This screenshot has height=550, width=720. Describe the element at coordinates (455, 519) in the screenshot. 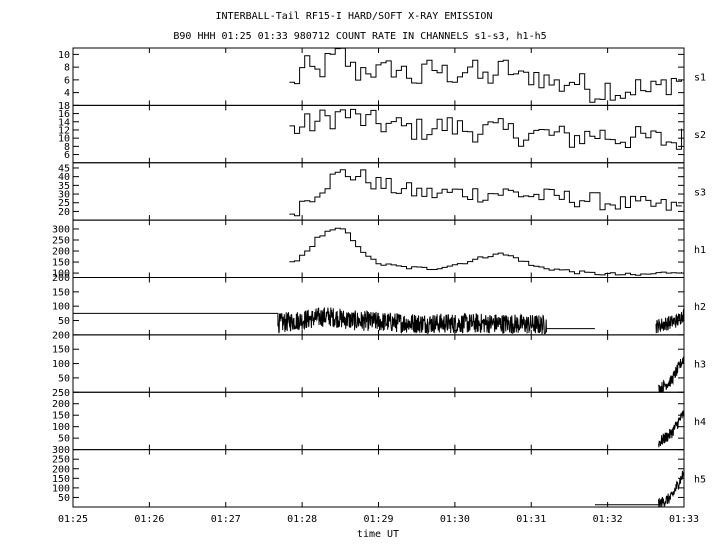

I see `x-tick-label: 01:30` at that location.